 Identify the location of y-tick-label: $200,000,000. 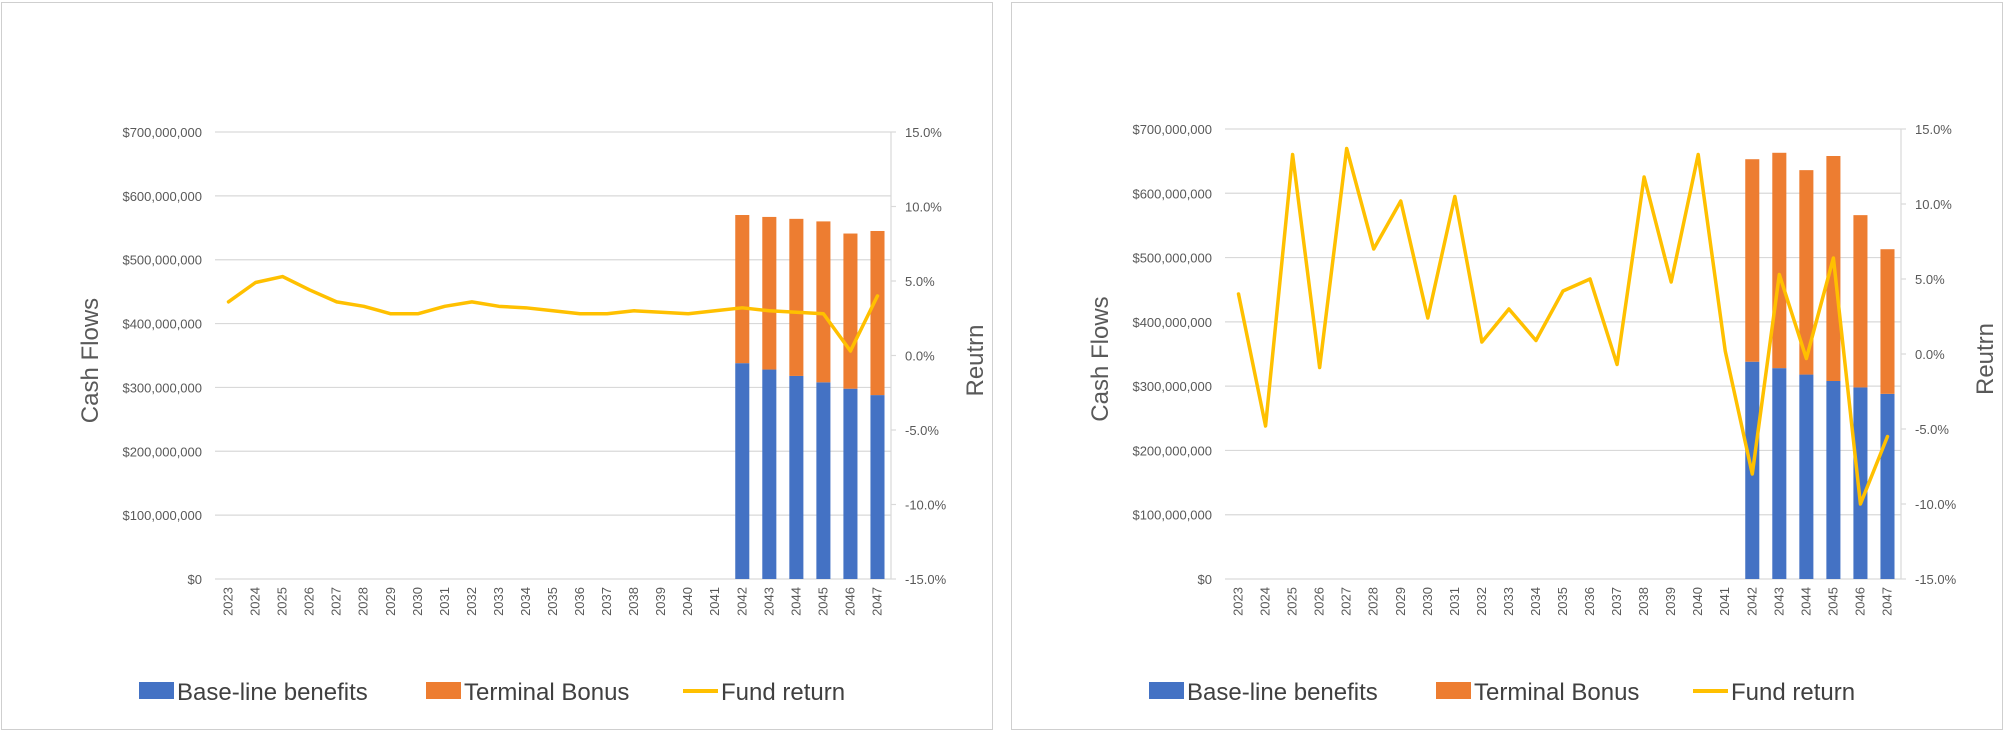
(162, 451).